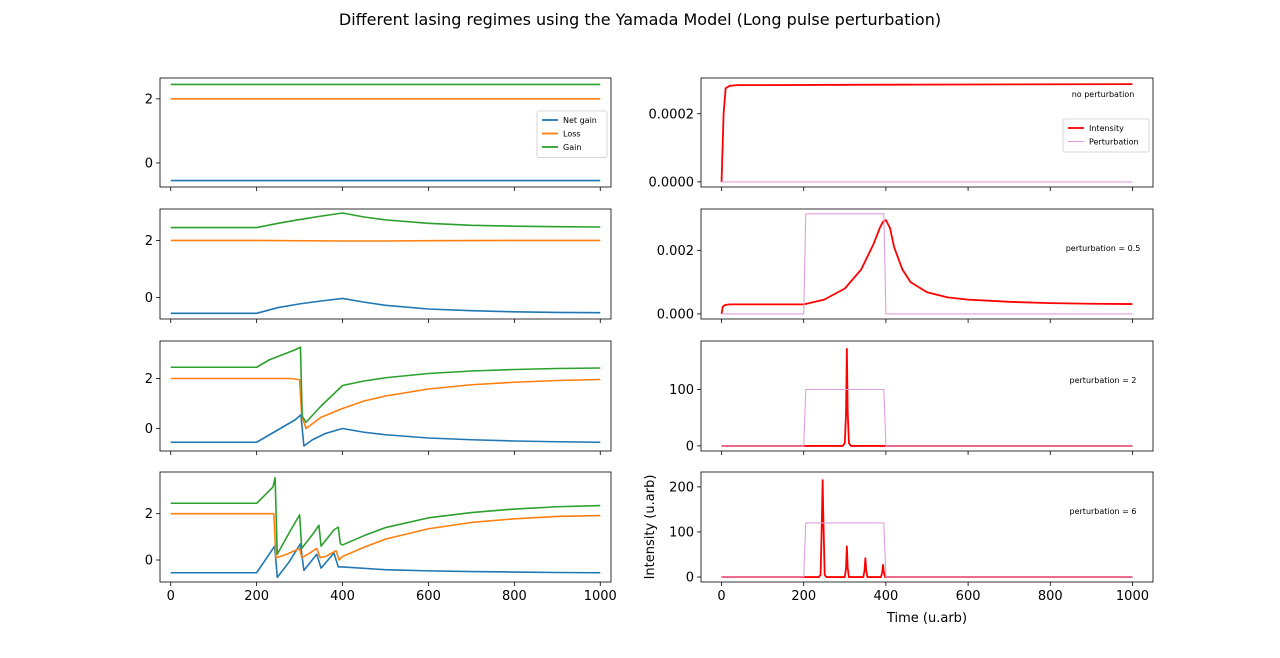  Describe the element at coordinates (1103, 380) in the screenshot. I see `annotation-text: perturbation = 2` at that location.